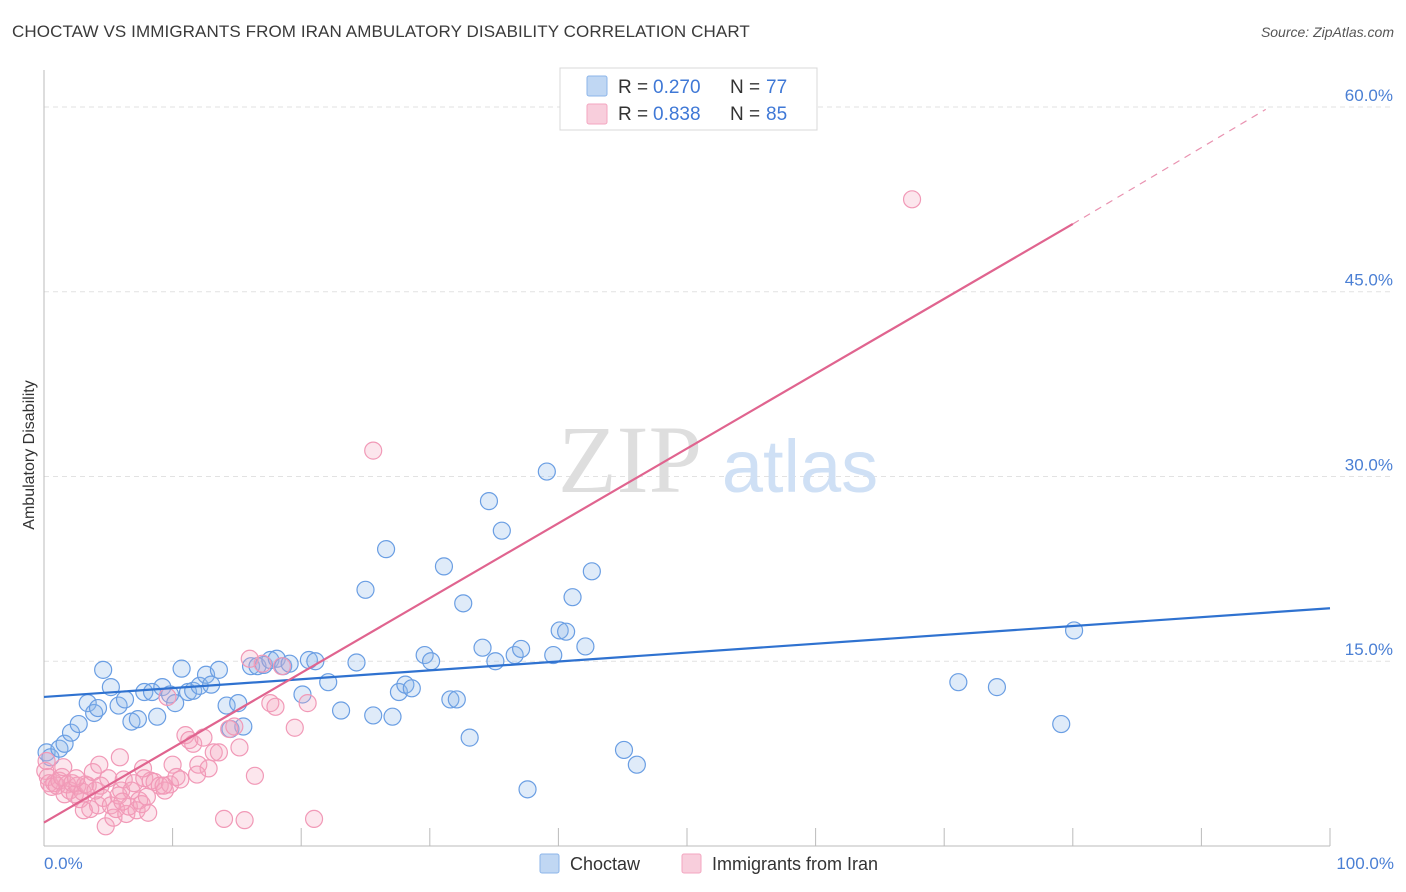 The image size is (1406, 892). What do you see at coordinates (1369, 280) in the screenshot?
I see `y-tick-label-2: 45.0%` at bounding box center [1369, 280].